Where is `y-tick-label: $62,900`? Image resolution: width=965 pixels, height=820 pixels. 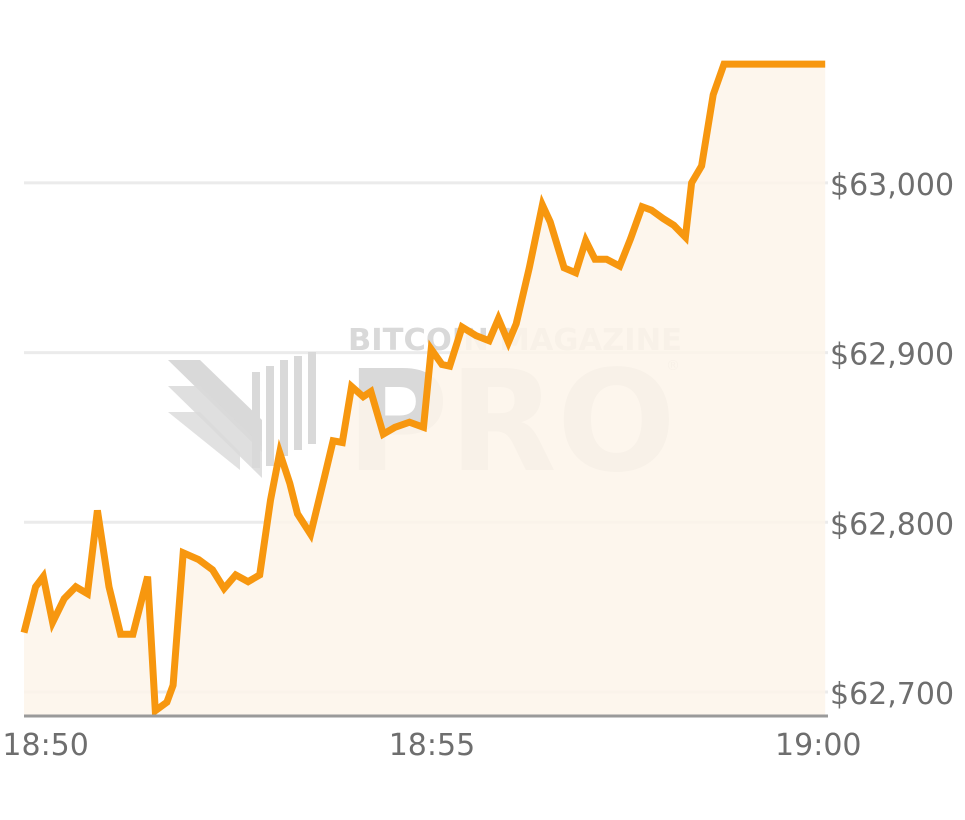
y-tick-label: $62,900 is located at coordinates (892, 355).